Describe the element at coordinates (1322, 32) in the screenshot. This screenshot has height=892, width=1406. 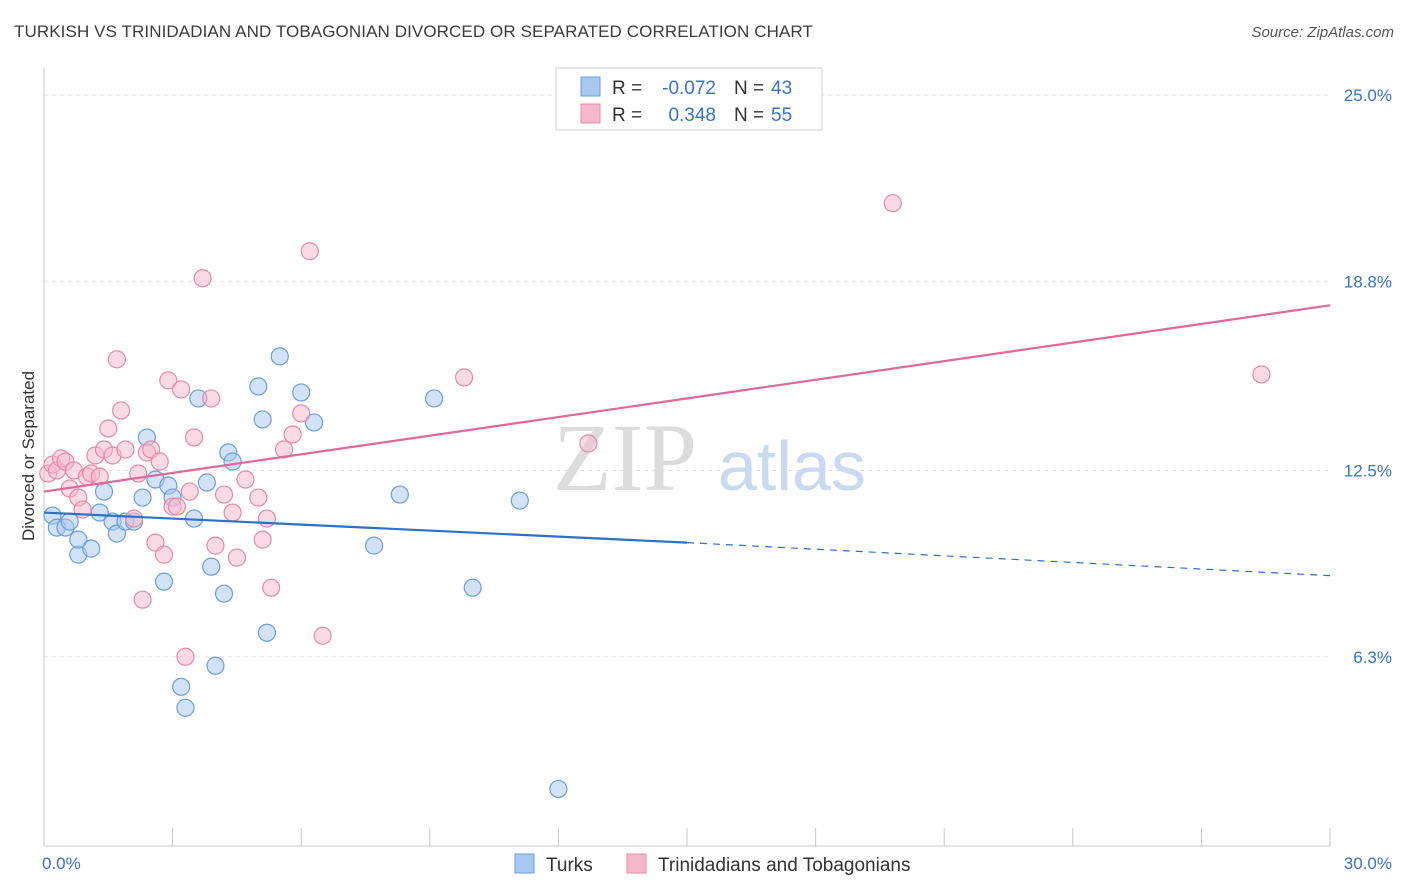
I see `source-label: Source: ZipAtlas.com` at that location.